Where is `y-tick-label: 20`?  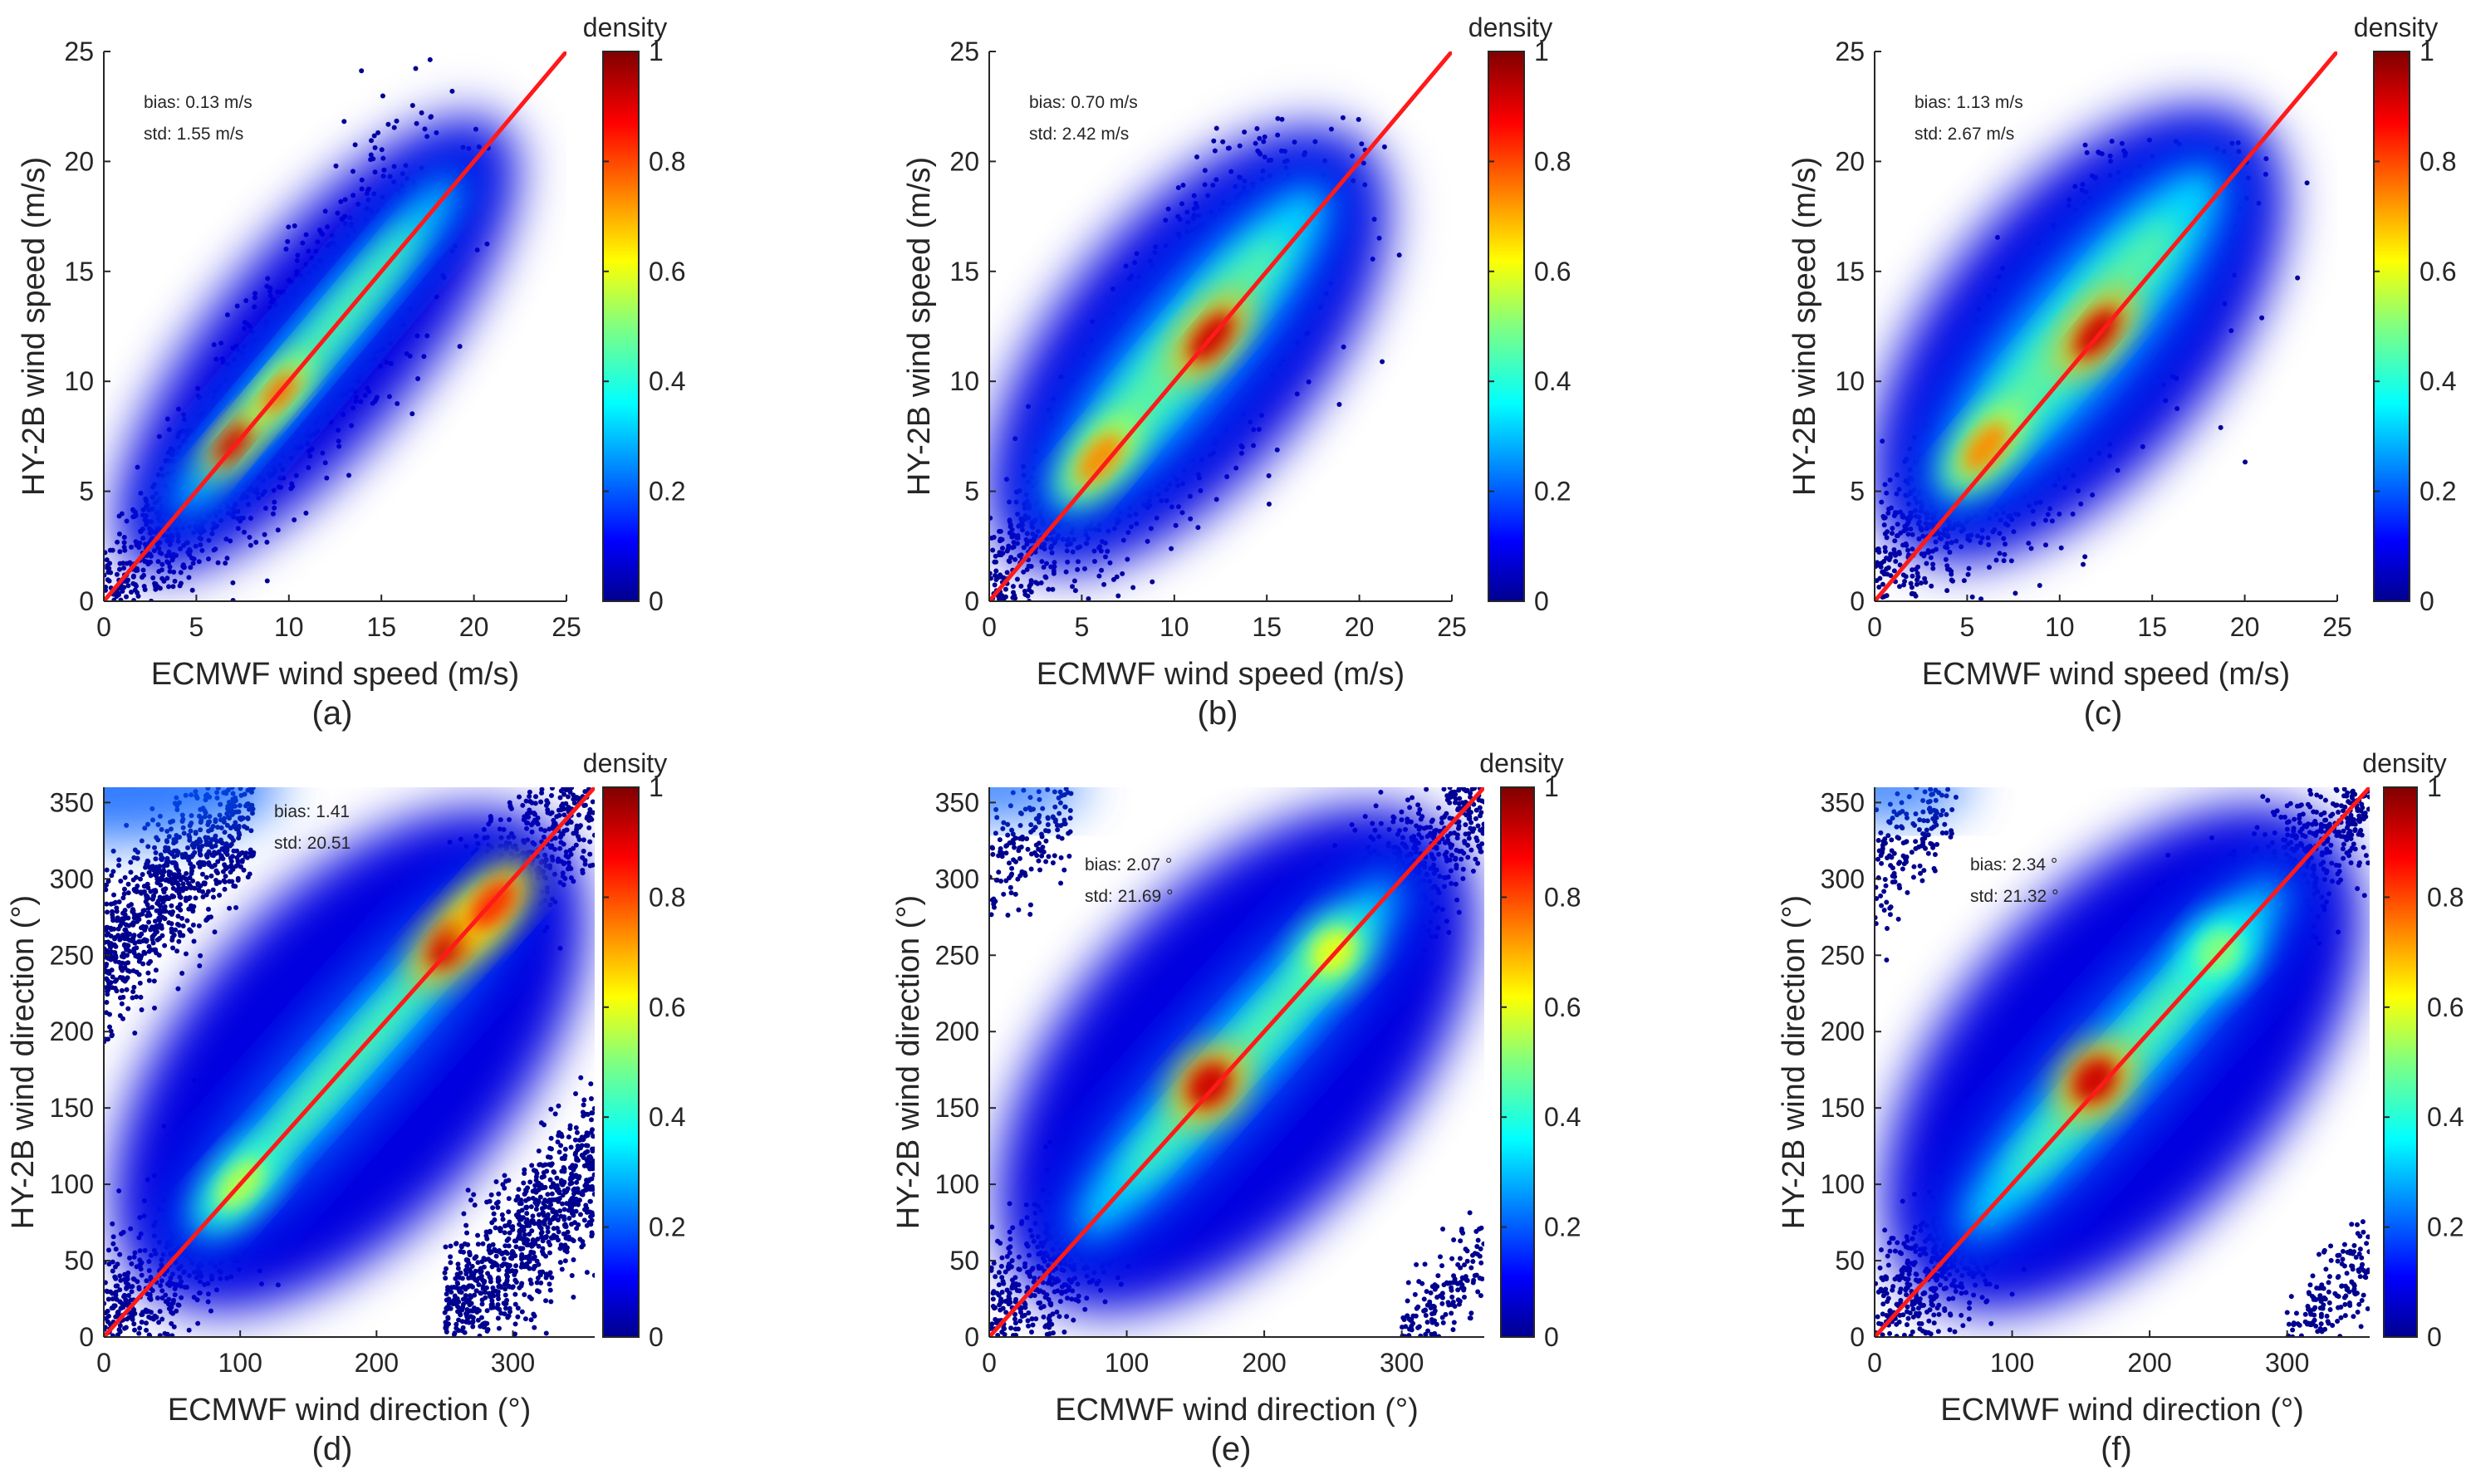
y-tick-label: 20 is located at coordinates (79, 161).